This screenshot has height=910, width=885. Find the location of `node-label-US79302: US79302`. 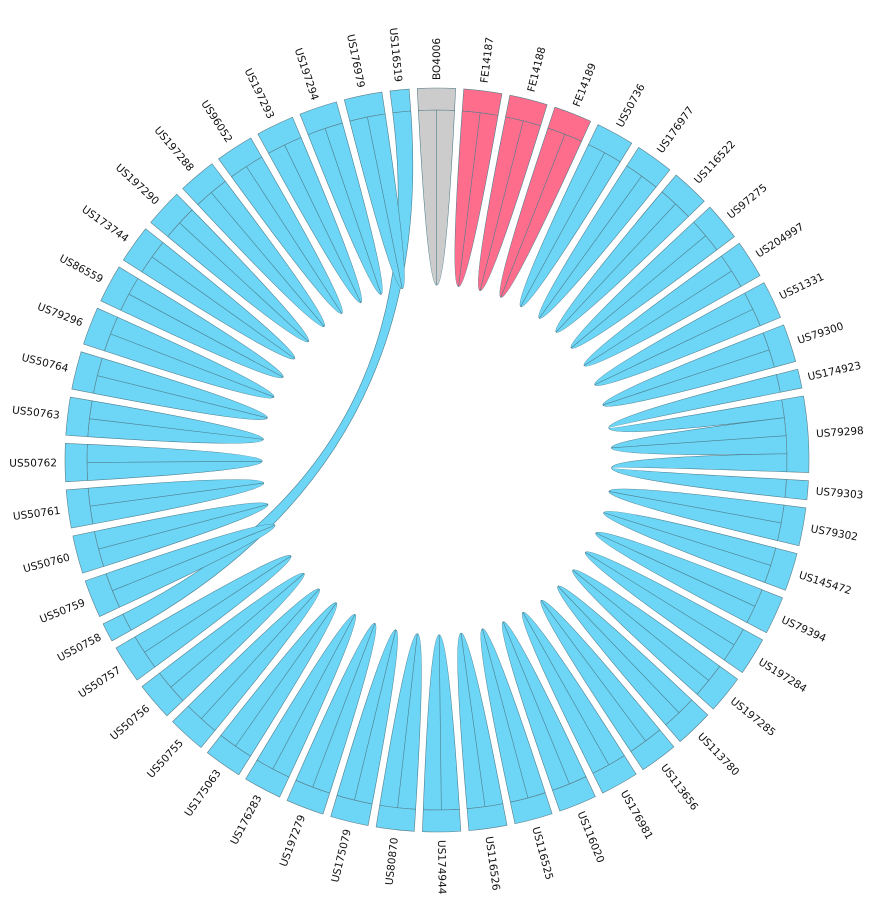

node-label-US79302: US79302 is located at coordinates (834, 533).